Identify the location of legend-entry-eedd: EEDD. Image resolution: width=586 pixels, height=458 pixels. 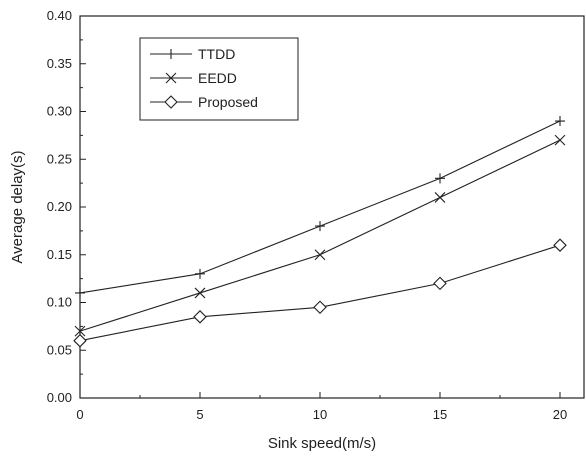
(193, 78).